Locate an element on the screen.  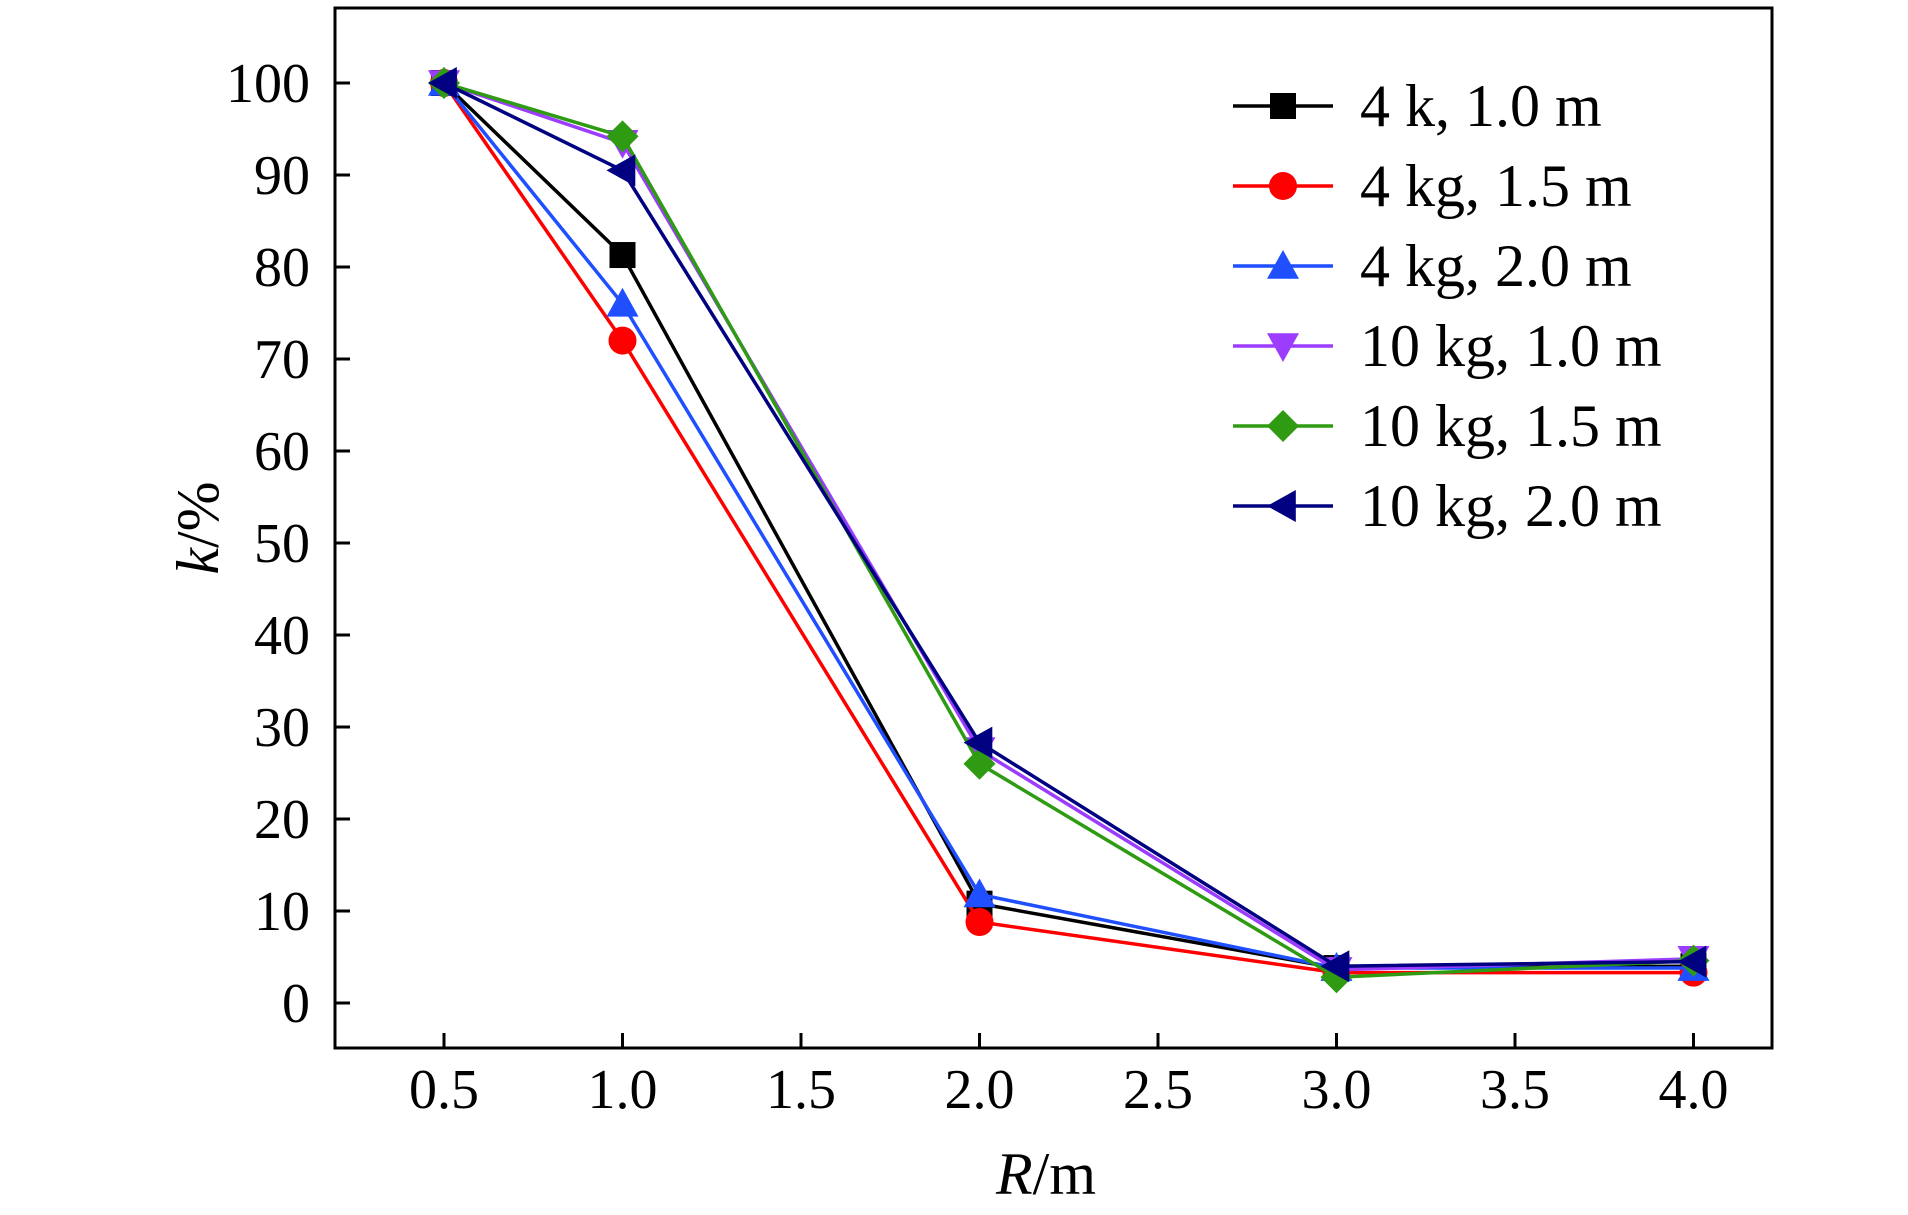
legend-entry: 10 kg, 1.5 m is located at coordinates (1447, 426).